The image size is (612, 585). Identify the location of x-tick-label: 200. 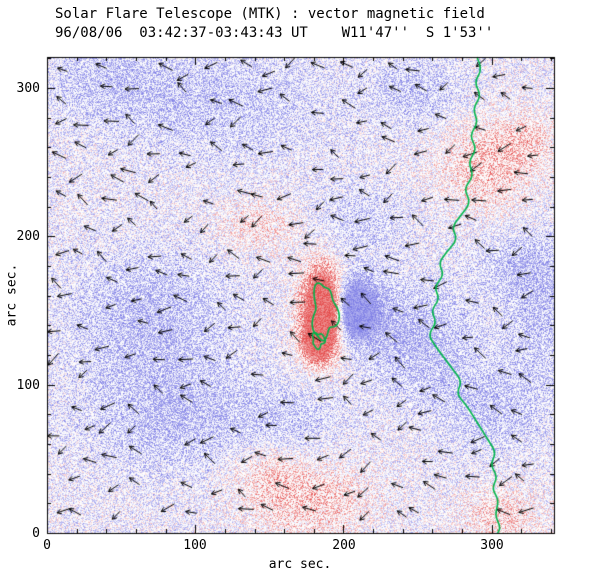
(344, 545).